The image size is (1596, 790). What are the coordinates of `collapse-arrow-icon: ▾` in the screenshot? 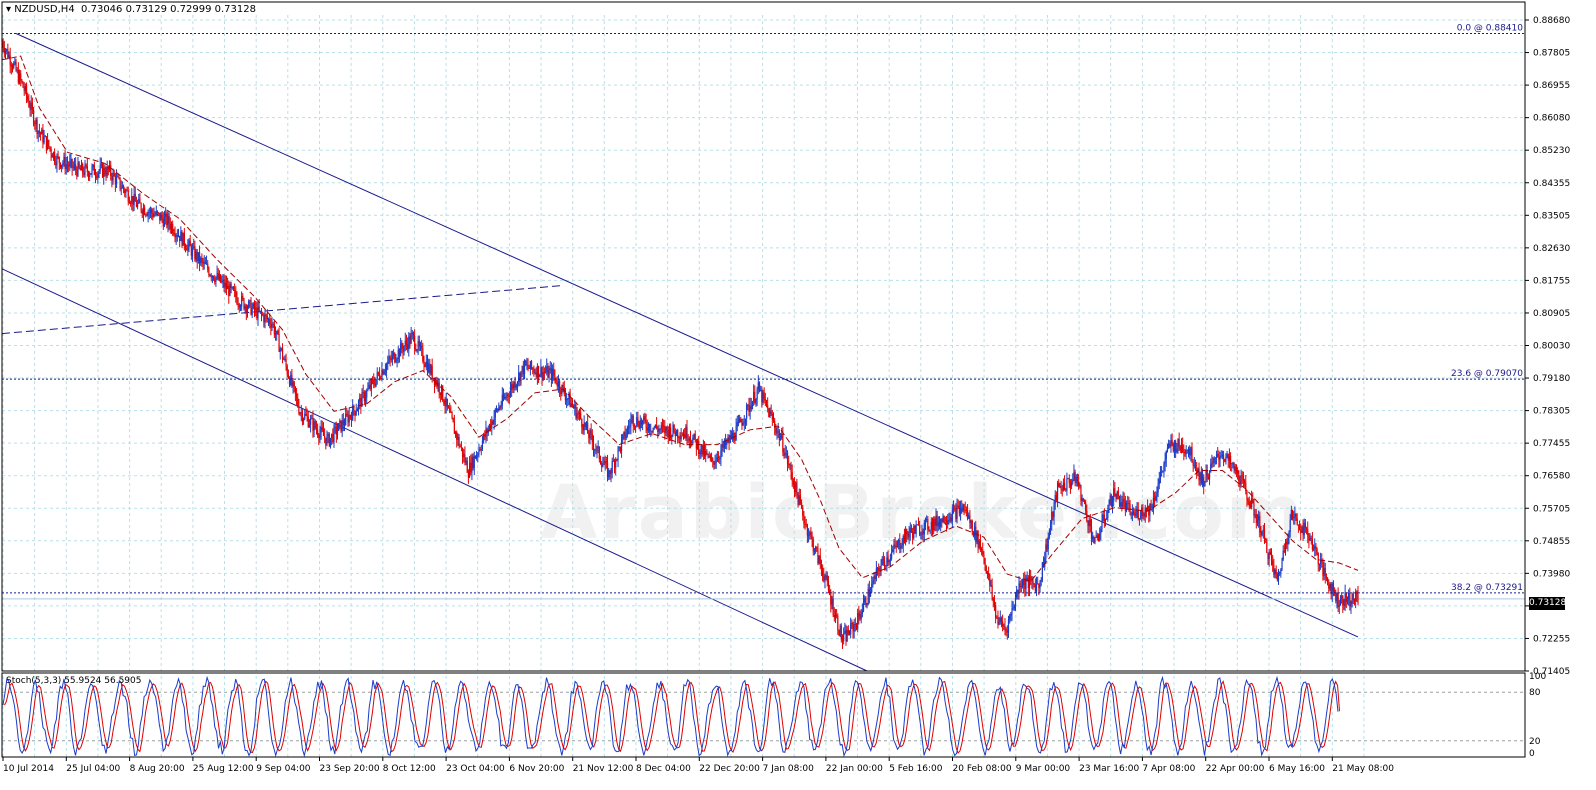 It's located at (9, 9).